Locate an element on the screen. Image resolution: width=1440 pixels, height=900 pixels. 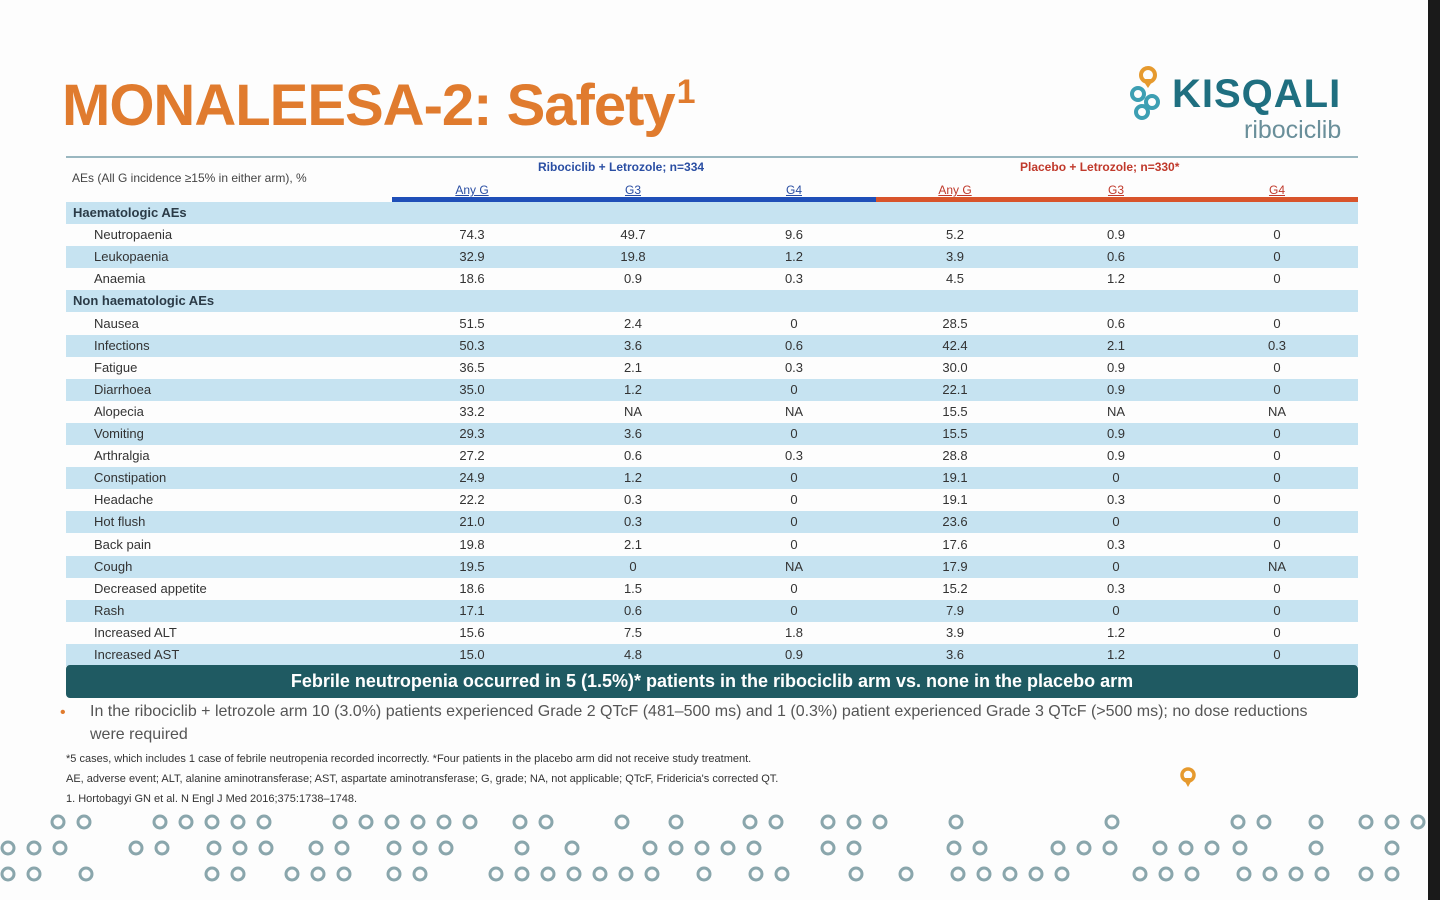
table-row: Headache 22.2 0.3 0 19.1 0.3 0 is located at coordinates (712, 500).